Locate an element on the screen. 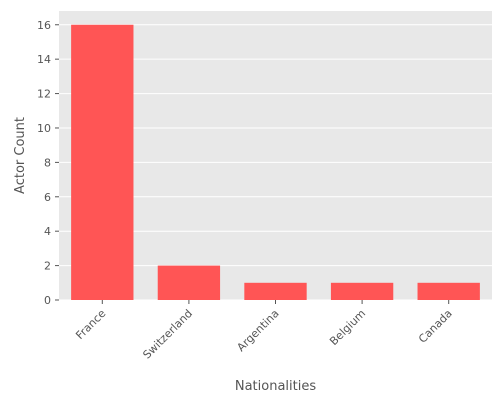 The width and height of the screenshot is (500, 404). y-tick-label: 8 is located at coordinates (47, 162).